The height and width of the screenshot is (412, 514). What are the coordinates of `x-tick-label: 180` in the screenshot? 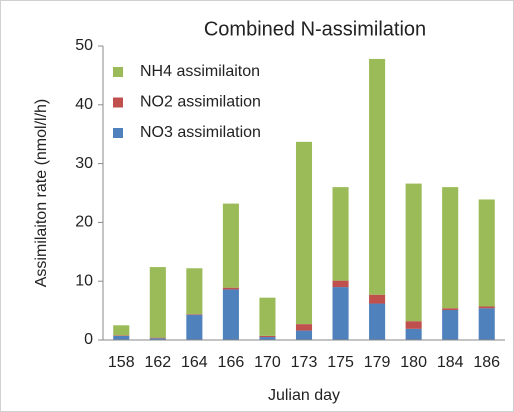 It's located at (413, 362).